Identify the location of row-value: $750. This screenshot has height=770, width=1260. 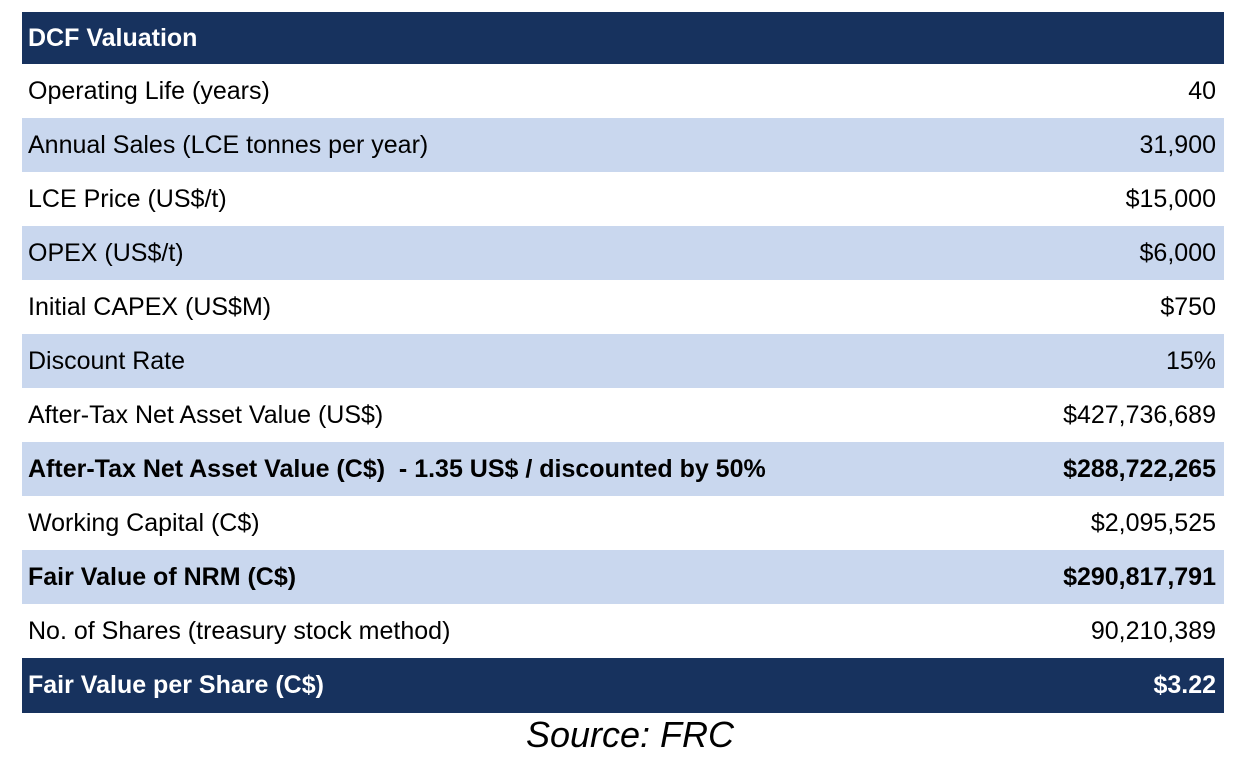
(1188, 306).